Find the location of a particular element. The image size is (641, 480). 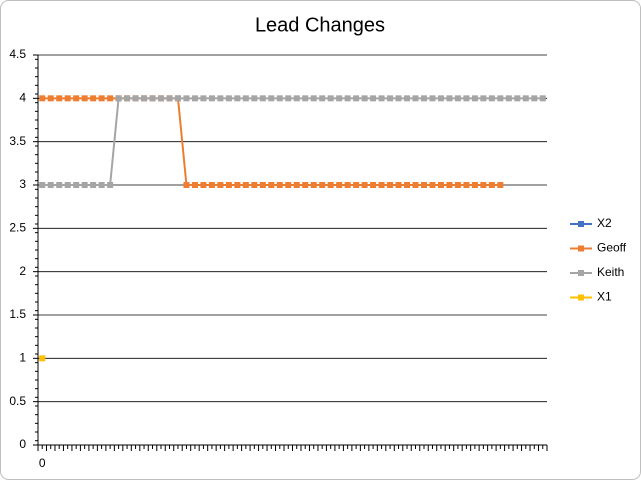

y-tick-label: 0 is located at coordinates (22, 444).